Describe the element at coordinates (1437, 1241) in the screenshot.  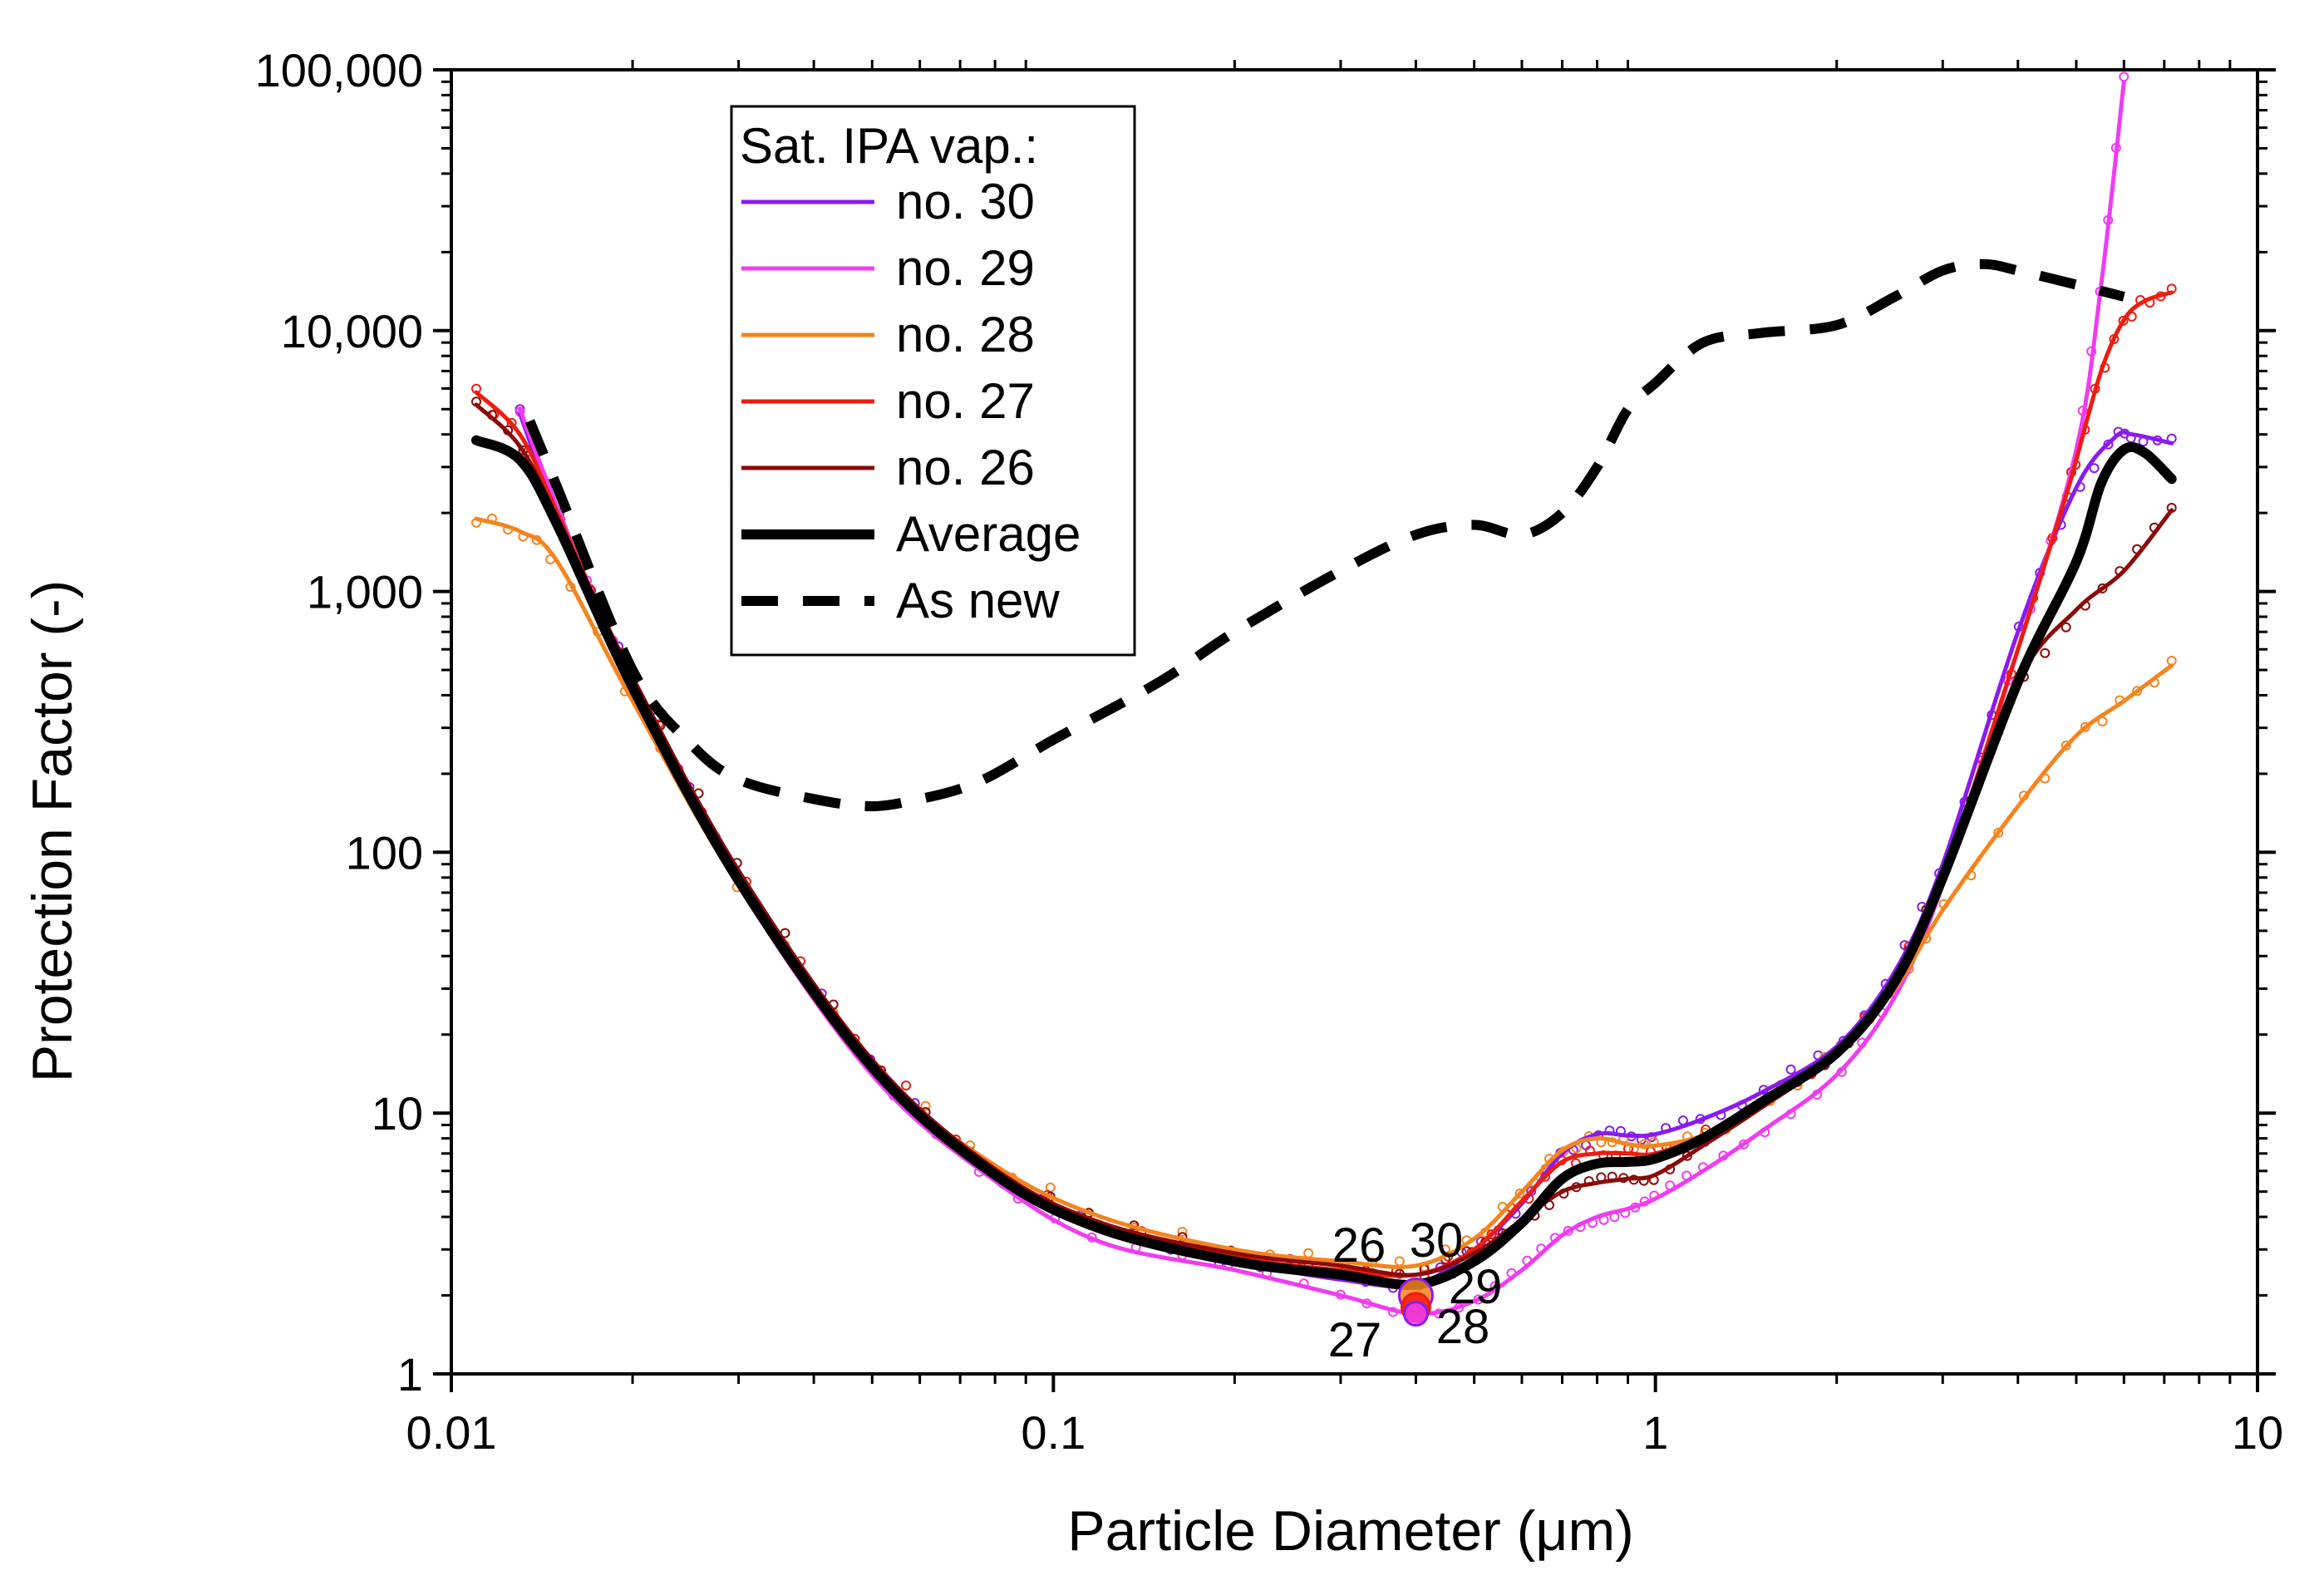
I see `annotation-label-30: 30` at that location.